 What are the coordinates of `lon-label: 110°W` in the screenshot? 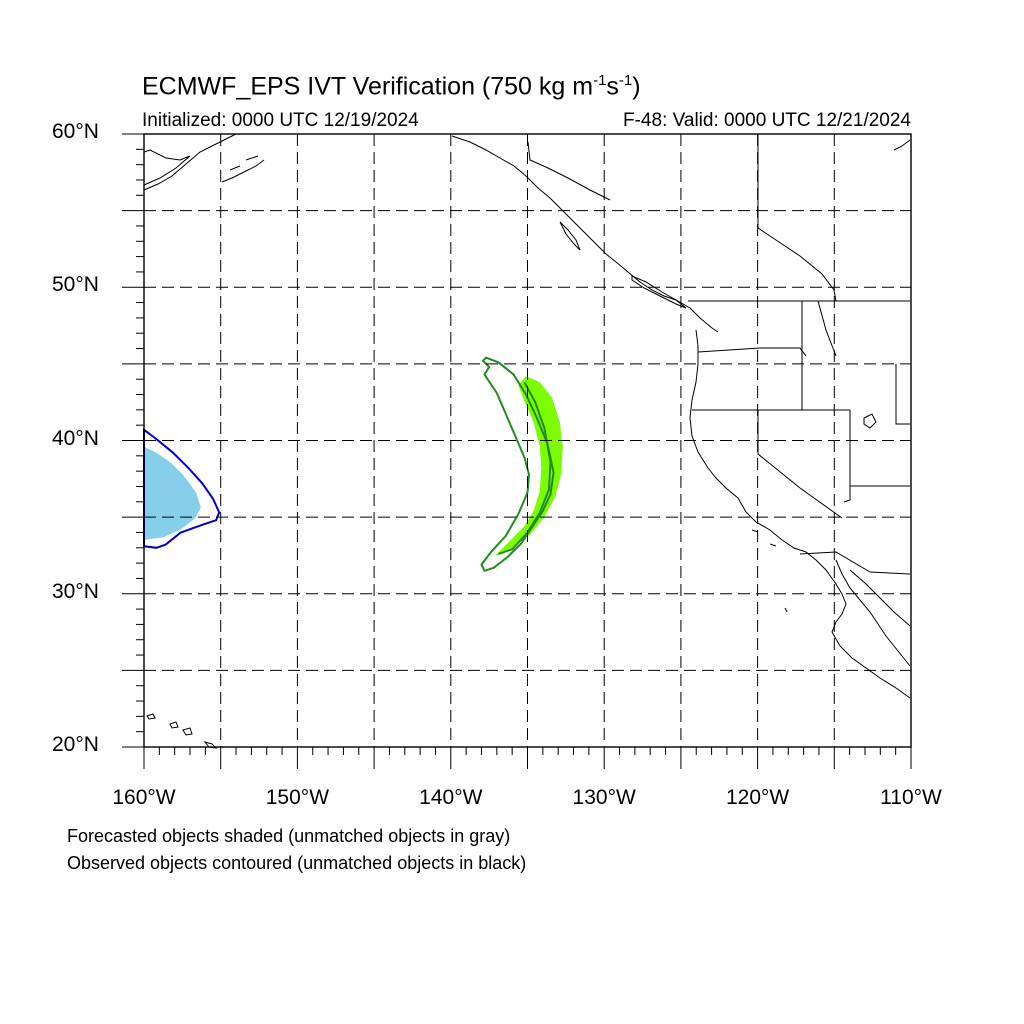 It's located at (911, 797).